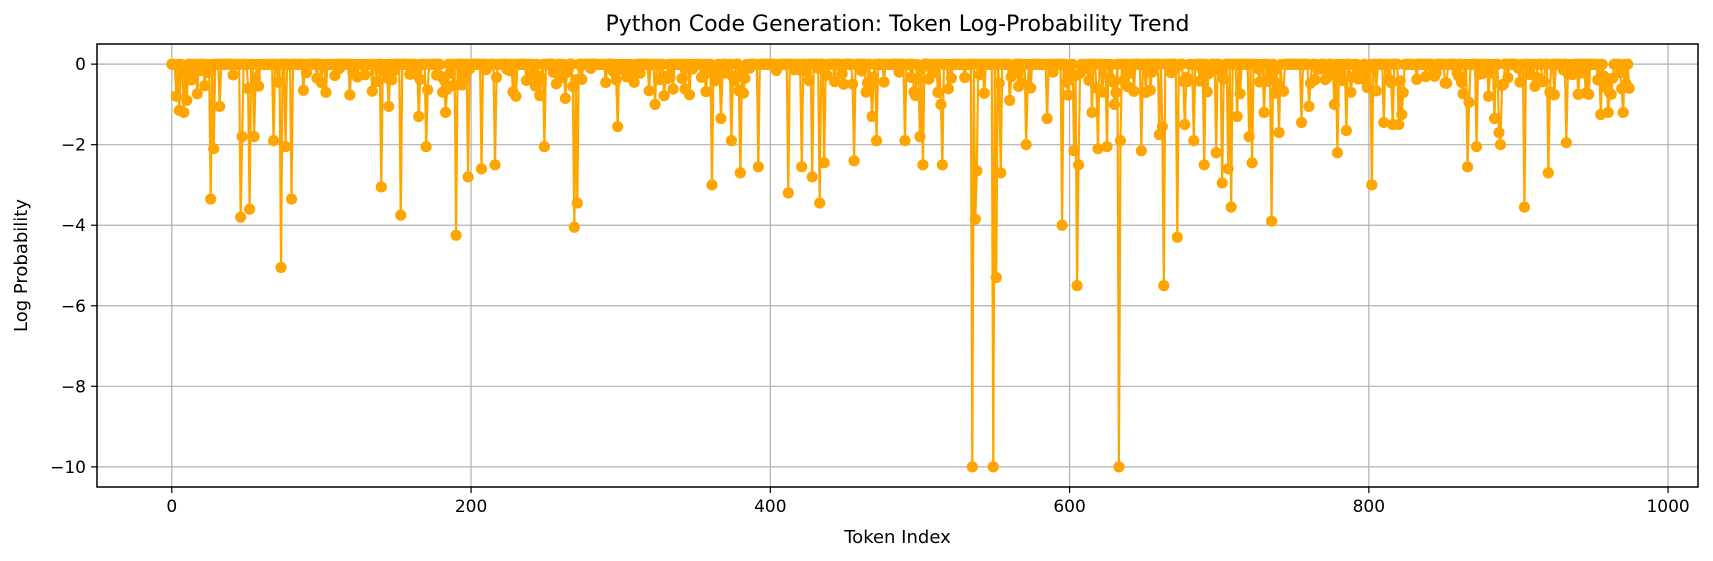 Image resolution: width=1713 pixels, height=561 pixels. Describe the element at coordinates (73, 307) in the screenshot. I see `y-tick-label: −6` at that location.